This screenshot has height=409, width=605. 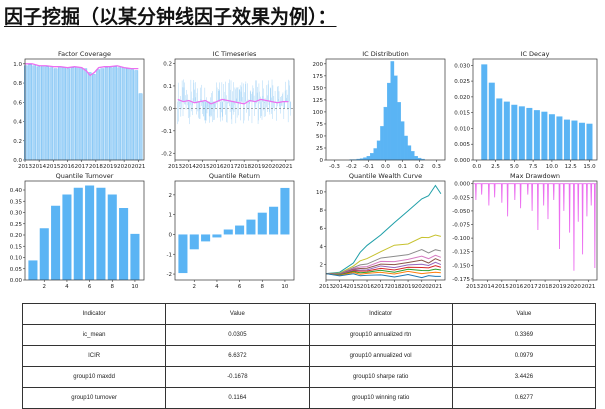 I want to click on table-cell: 0.0305, so click(x=237, y=335).